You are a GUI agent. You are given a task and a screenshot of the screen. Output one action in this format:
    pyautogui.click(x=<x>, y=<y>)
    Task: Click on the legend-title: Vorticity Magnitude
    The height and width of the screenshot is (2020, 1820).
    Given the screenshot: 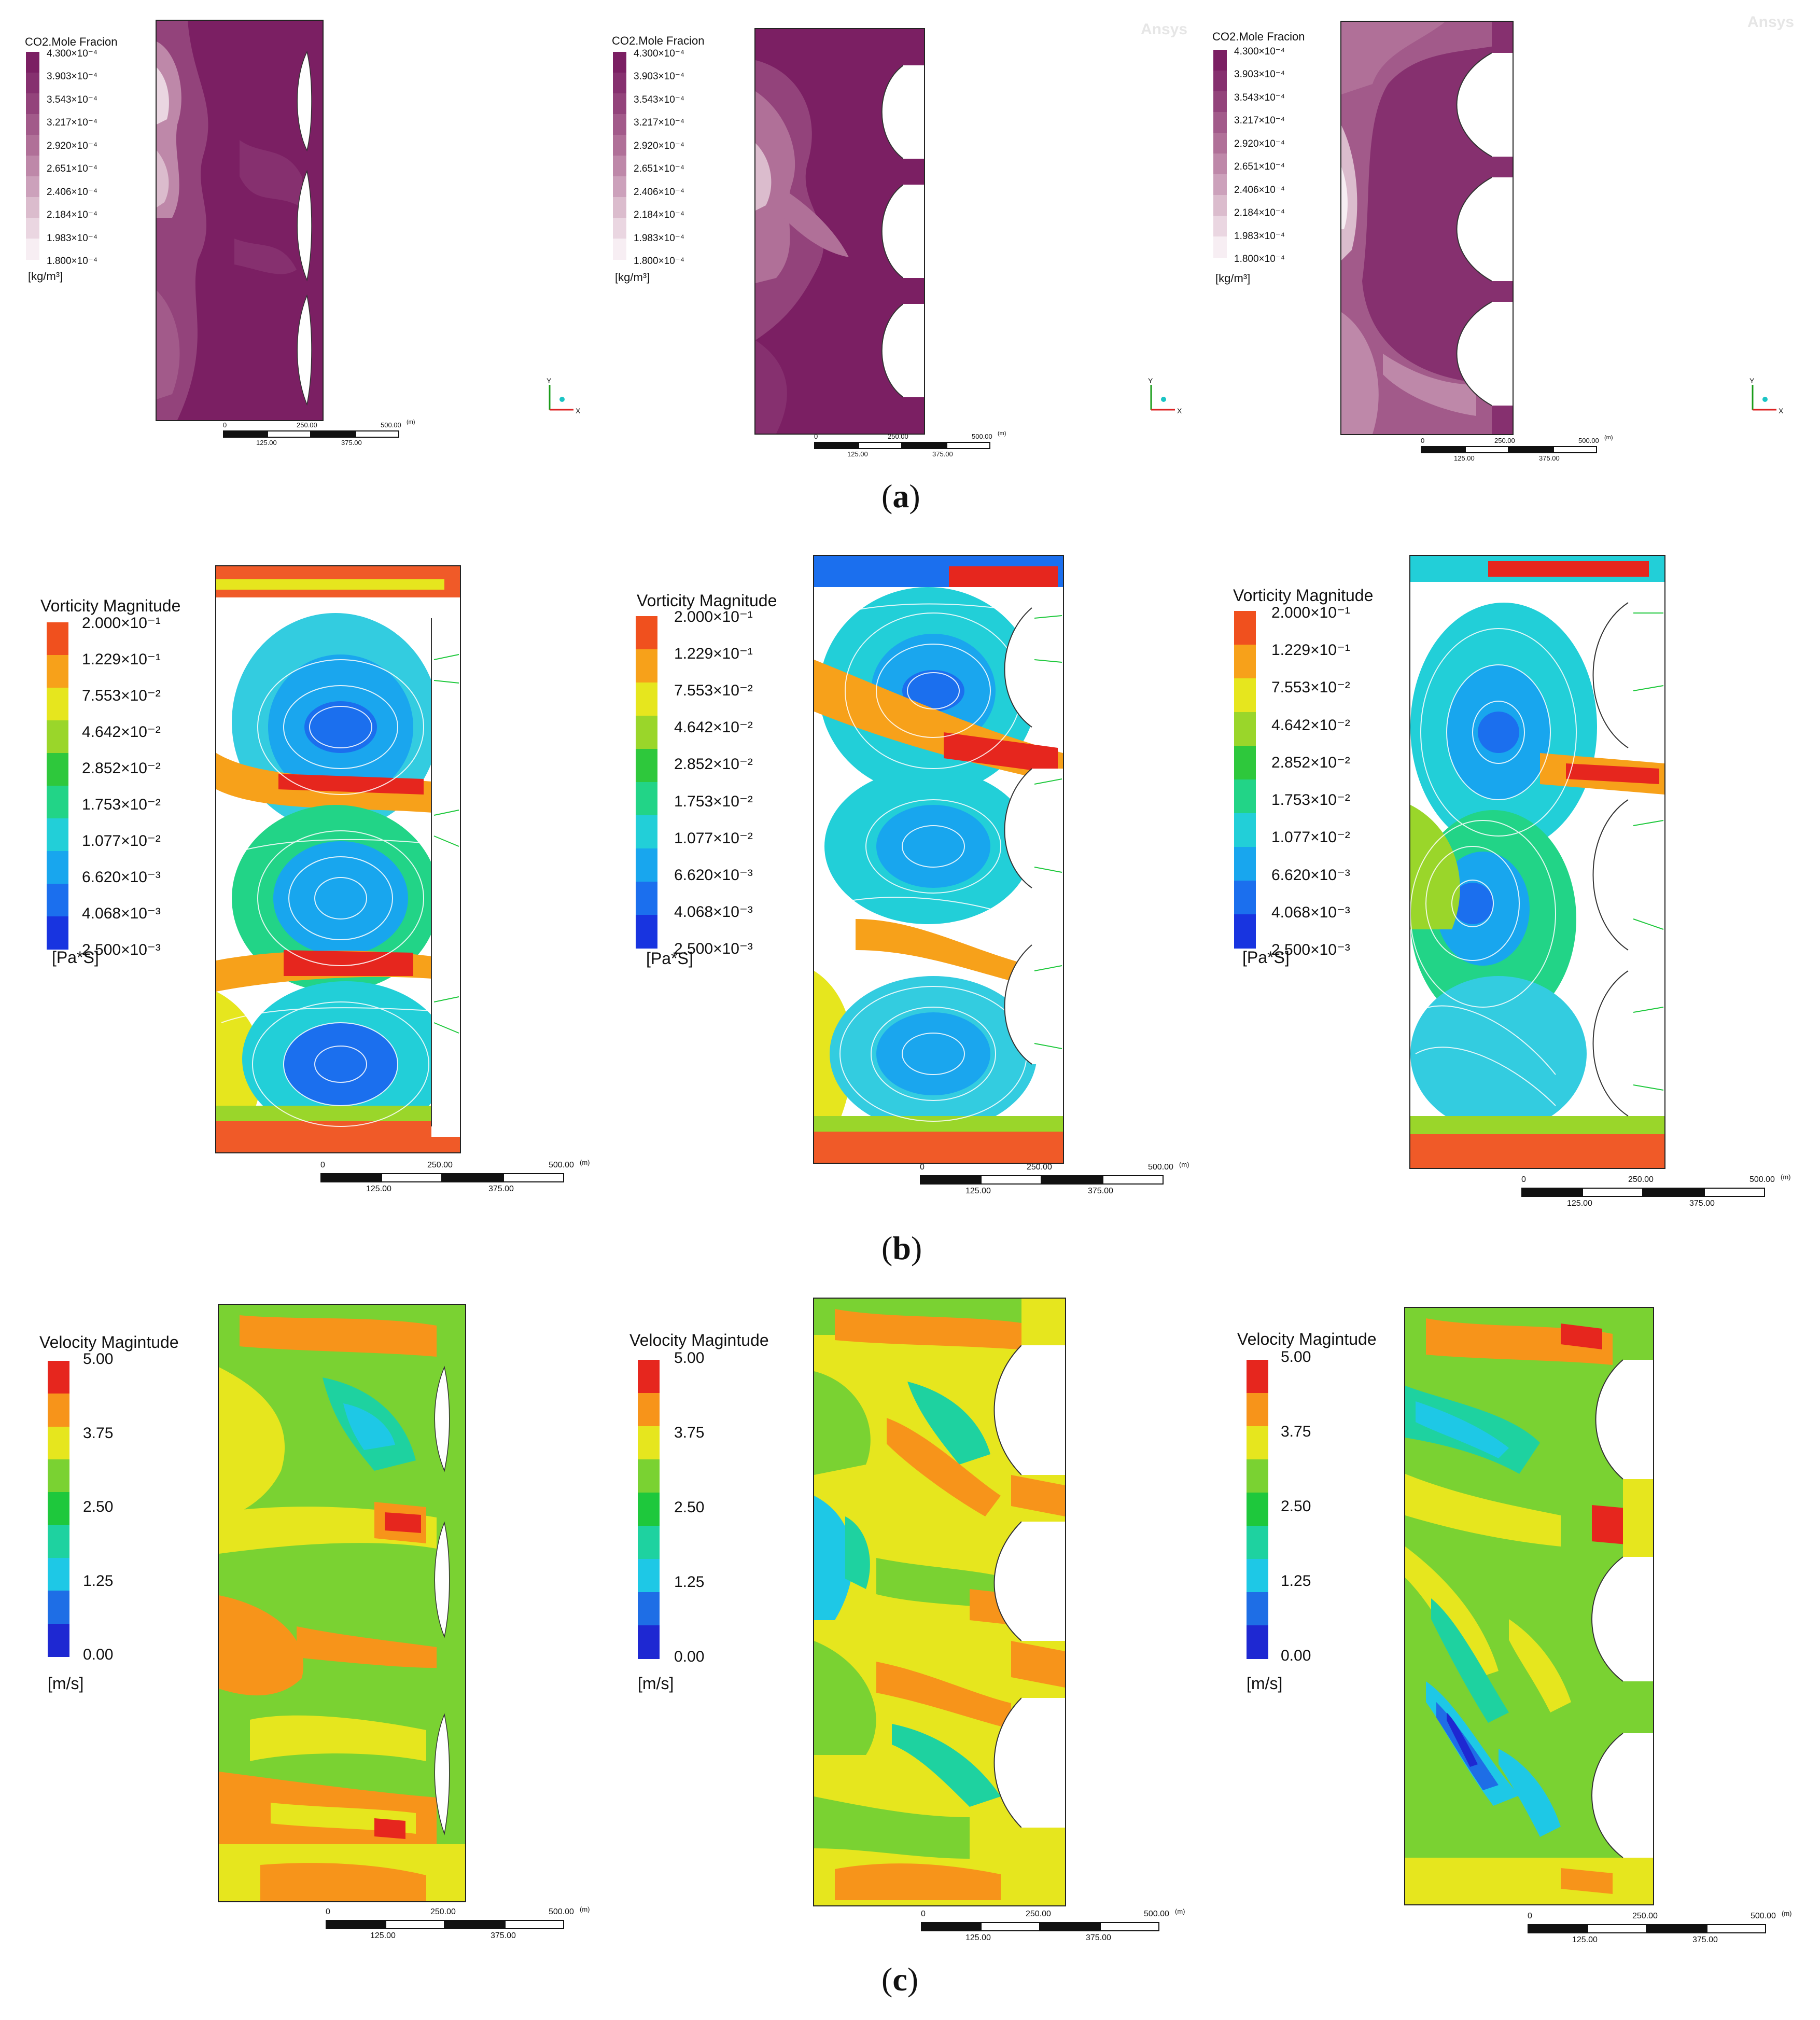 What is the action you would take?
    pyautogui.click(x=1303, y=595)
    